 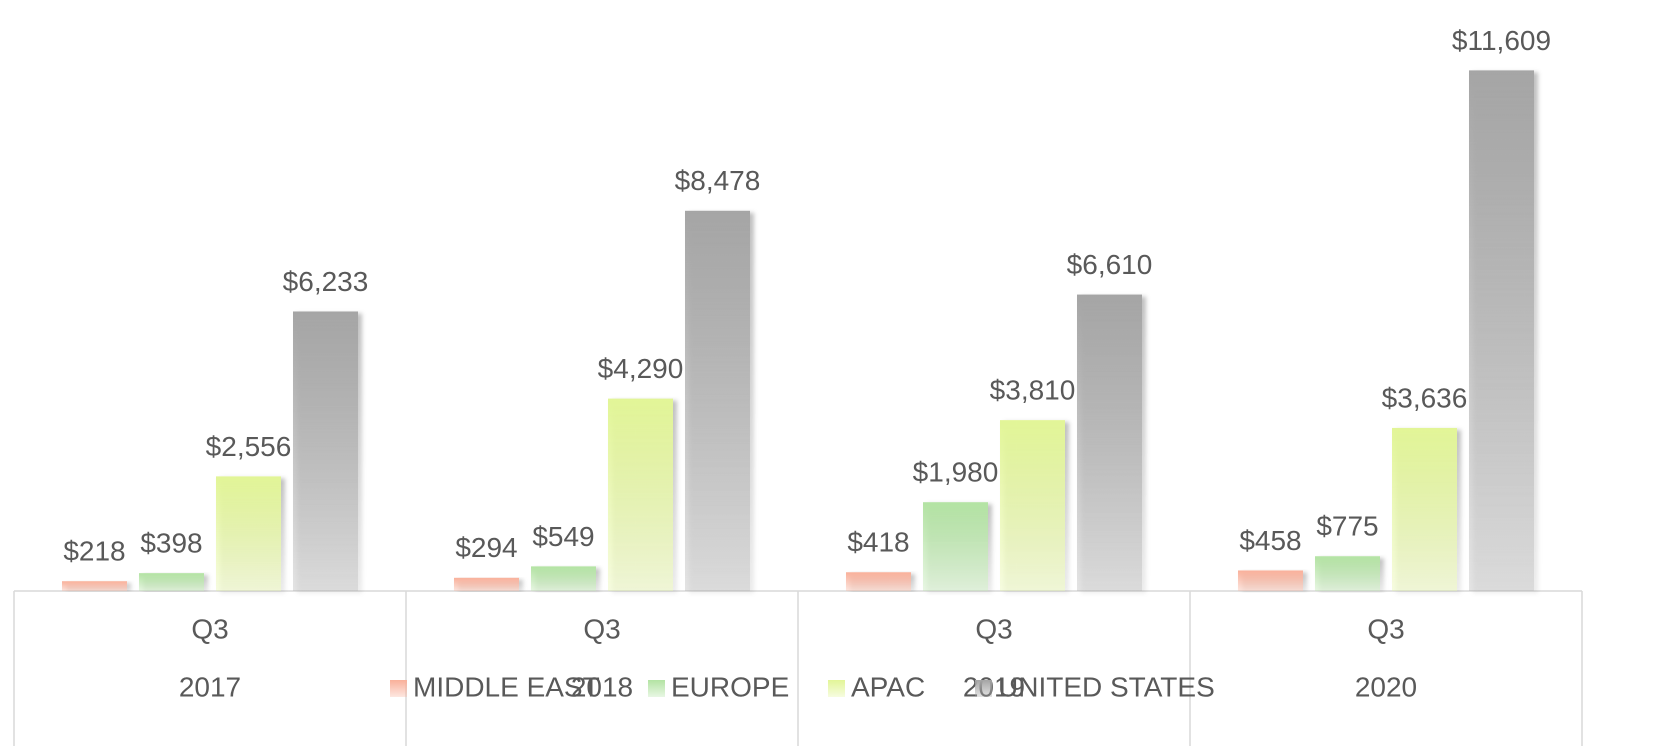 I want to click on data-label: $2,556, so click(x=249, y=446).